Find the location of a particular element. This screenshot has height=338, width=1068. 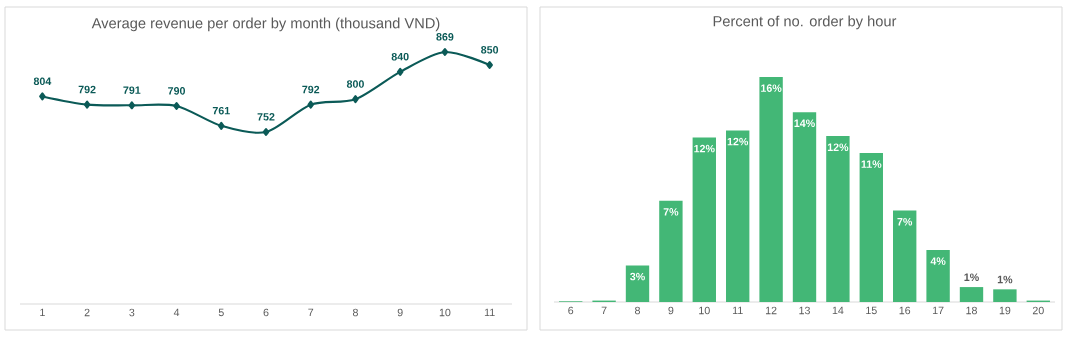

data-label: 16% is located at coordinates (771, 88).